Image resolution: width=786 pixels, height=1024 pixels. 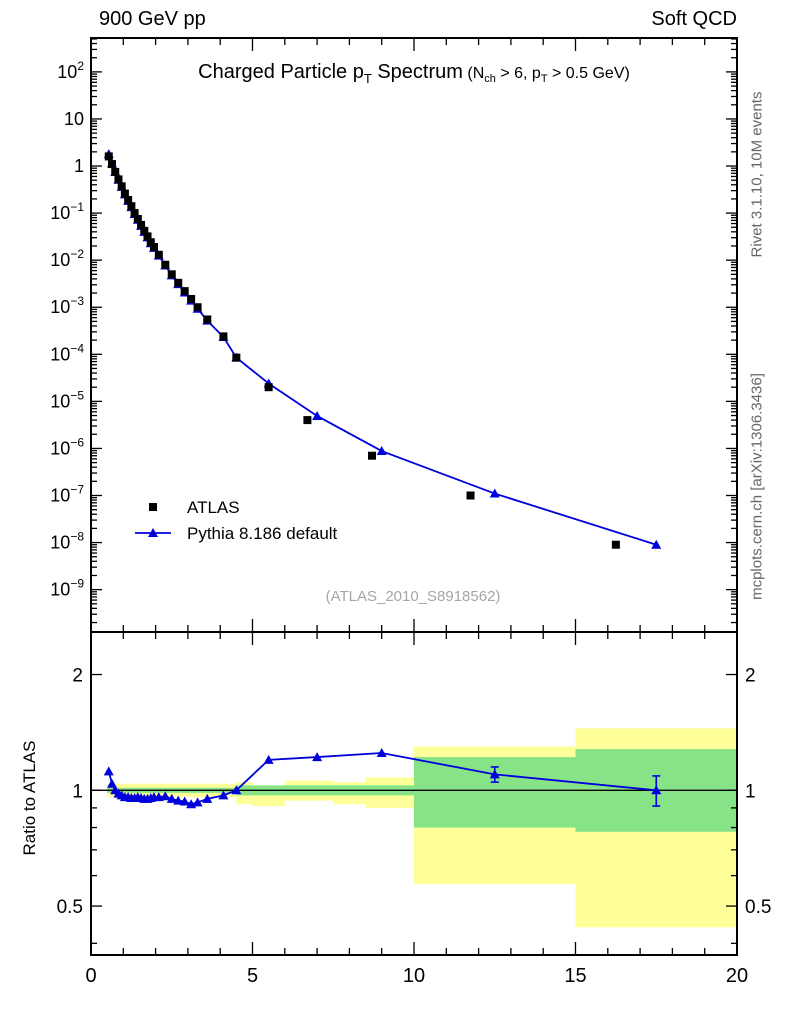 What do you see at coordinates (737, 976) in the screenshot?
I see `x-tick-label: 20` at bounding box center [737, 976].